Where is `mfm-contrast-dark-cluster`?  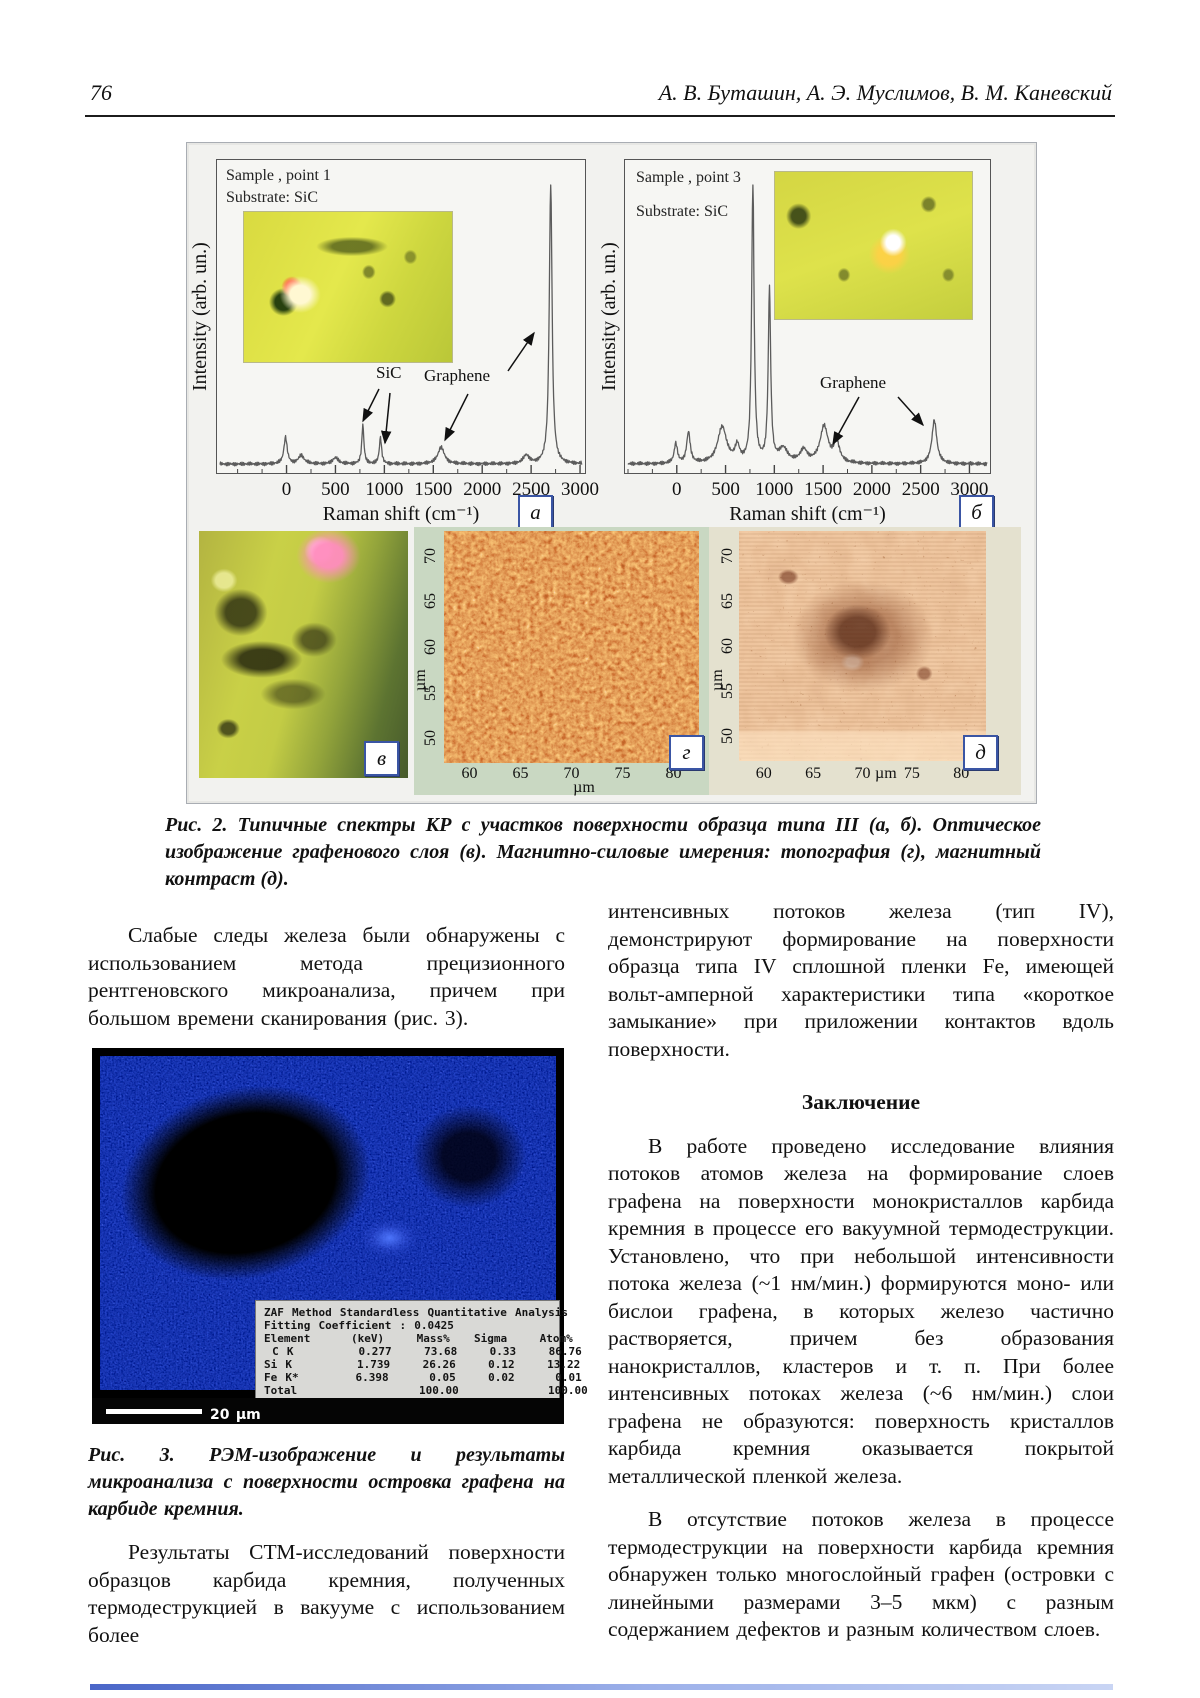 mfm-contrast-dark-cluster is located at coordinates (862, 646).